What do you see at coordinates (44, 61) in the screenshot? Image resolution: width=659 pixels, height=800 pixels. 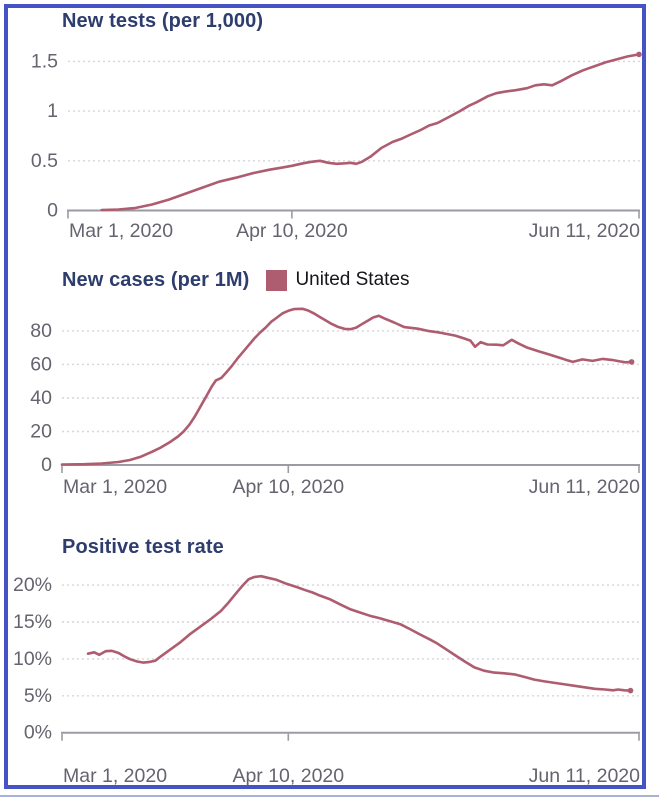 I see `y-tick-label: 1.5` at bounding box center [44, 61].